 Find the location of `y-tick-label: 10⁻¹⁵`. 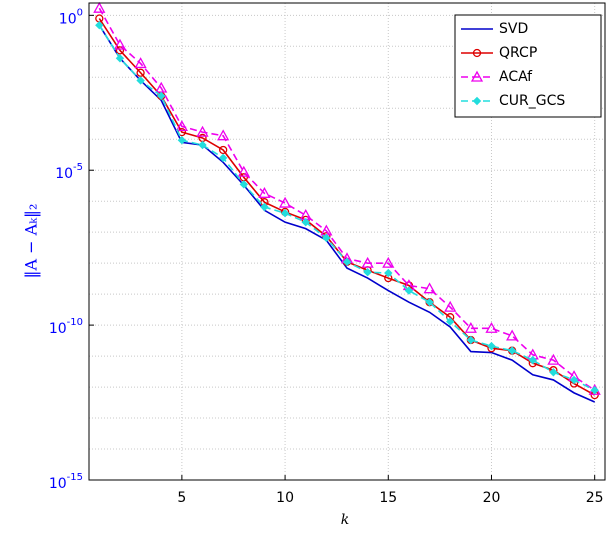

y-tick-label: 10⁻¹⁵ is located at coordinates (66, 482).